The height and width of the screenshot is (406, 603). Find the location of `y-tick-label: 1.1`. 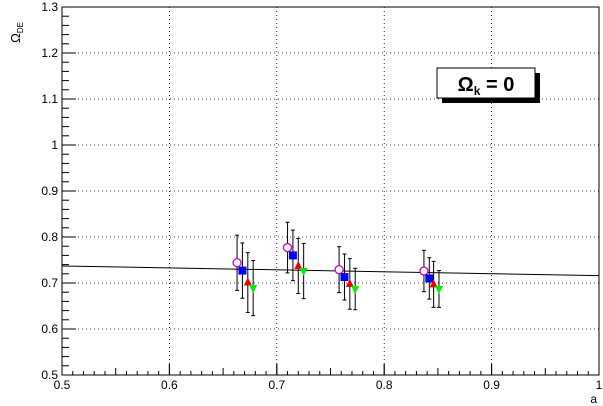

y-tick-label: 1.1 is located at coordinates (49, 99).